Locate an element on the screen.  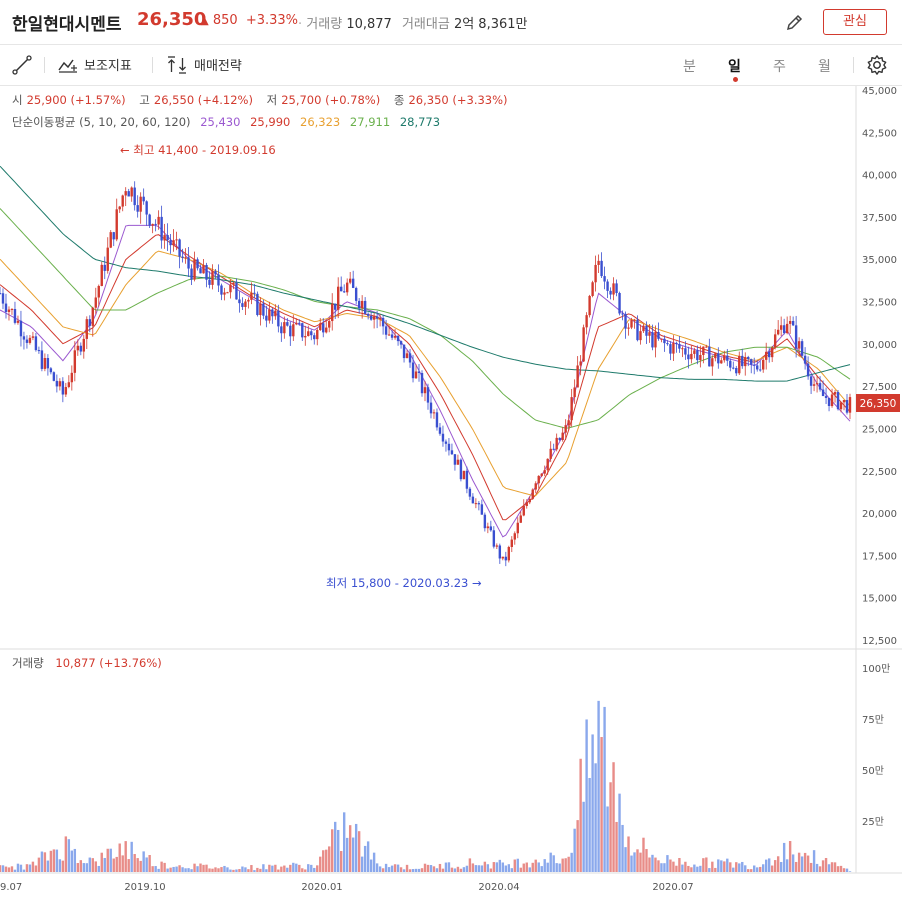
volume-tick-label: 75만 is located at coordinates (873, 720).